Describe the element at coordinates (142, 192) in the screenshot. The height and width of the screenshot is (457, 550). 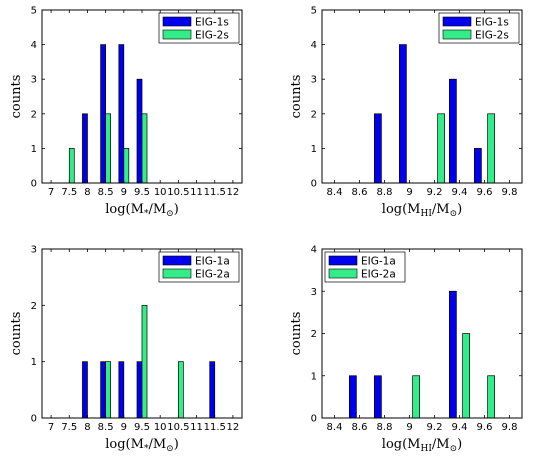
I see `x-tick-label: 9.5` at that location.